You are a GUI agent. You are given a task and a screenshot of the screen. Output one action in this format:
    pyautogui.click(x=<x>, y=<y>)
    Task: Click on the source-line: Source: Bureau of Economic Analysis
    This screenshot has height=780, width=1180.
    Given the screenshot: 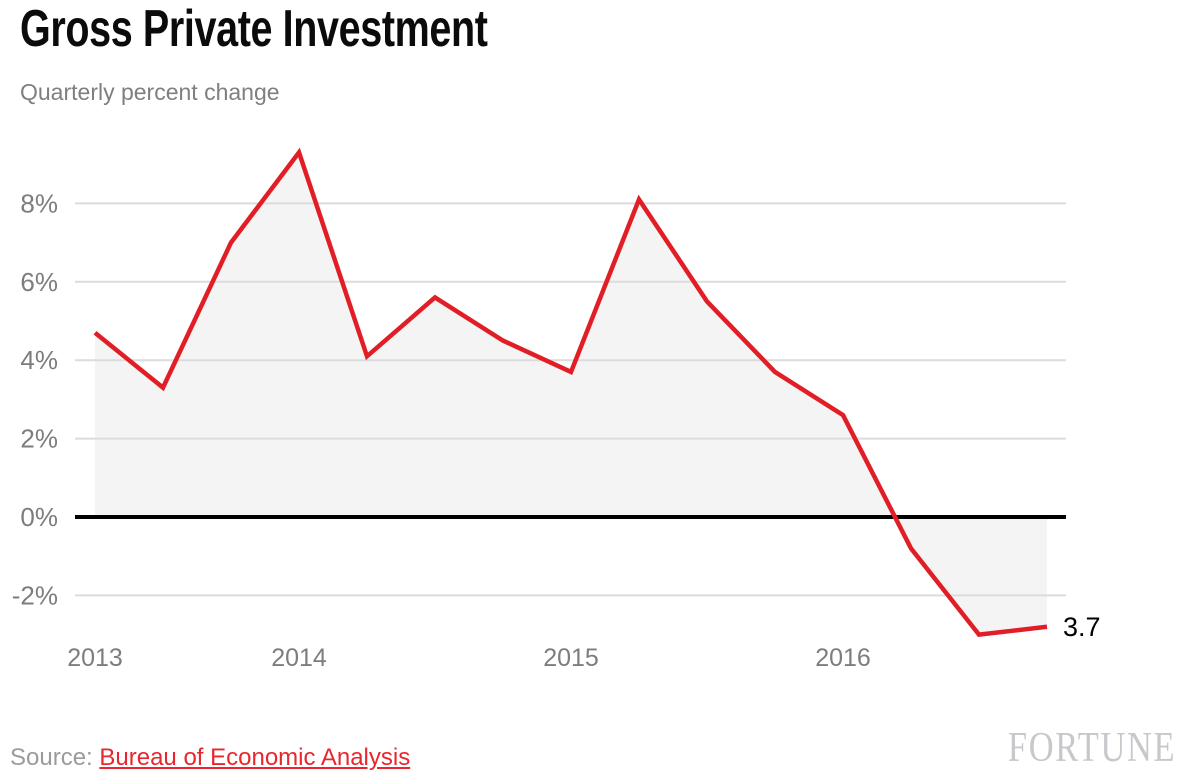 What is the action you would take?
    pyautogui.click(x=210, y=758)
    